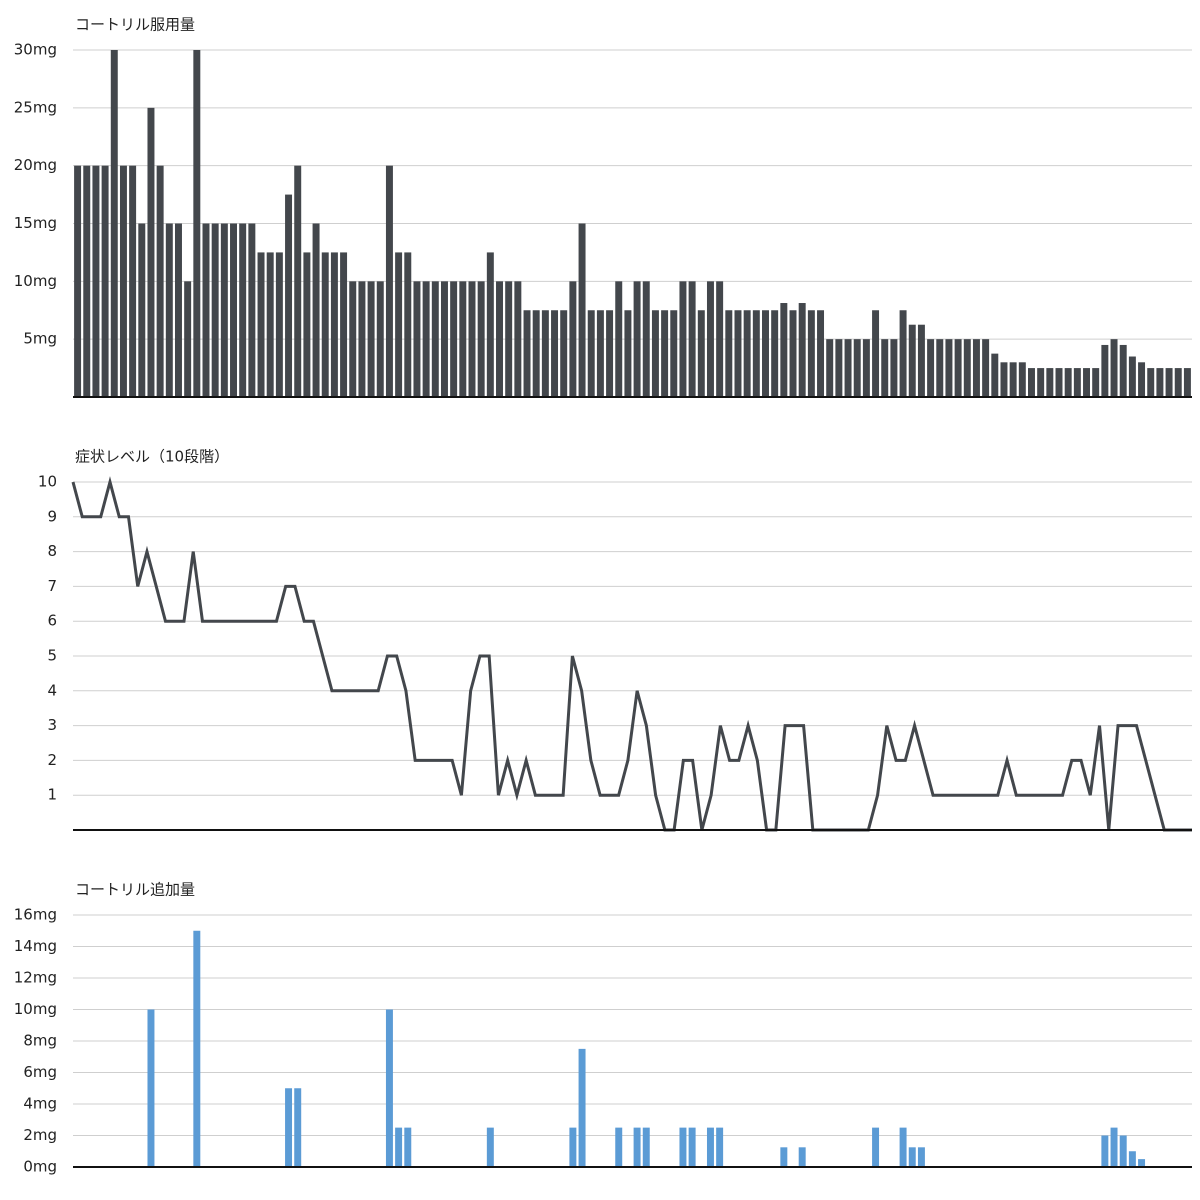  Describe the element at coordinates (35, 50) in the screenshot. I see `y-tick-label: 30mg` at that location.